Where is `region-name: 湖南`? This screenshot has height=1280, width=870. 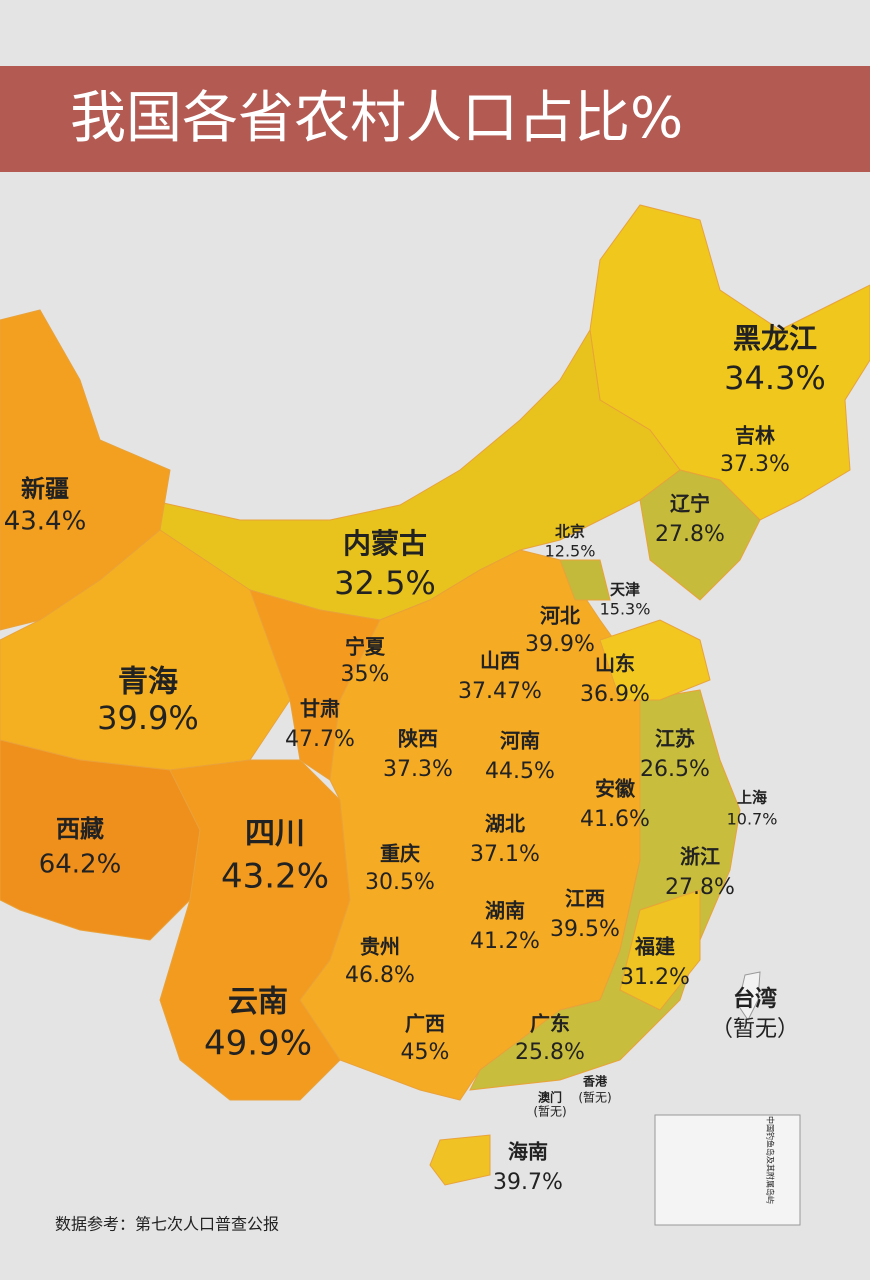 region-name: 湖南 is located at coordinates (505, 911).